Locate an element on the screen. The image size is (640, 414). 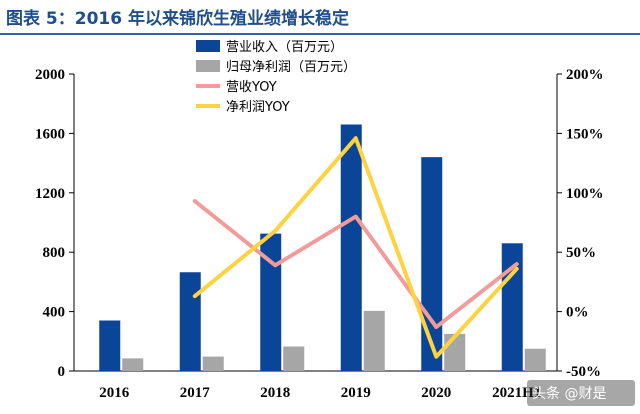
legend-label: 归母净利润（百万元） is located at coordinates (291, 67).